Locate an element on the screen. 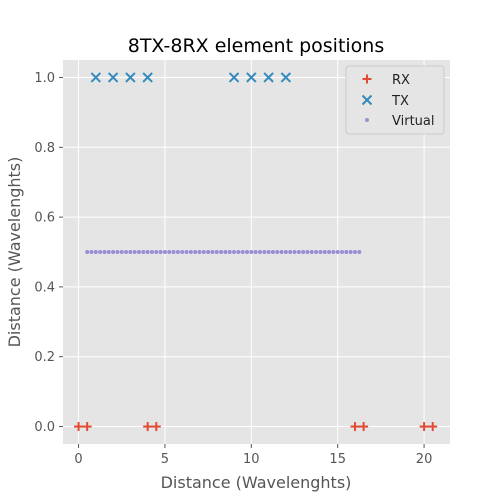 The image size is (500, 500). y-tick-label: 0.2 is located at coordinates (44, 357).